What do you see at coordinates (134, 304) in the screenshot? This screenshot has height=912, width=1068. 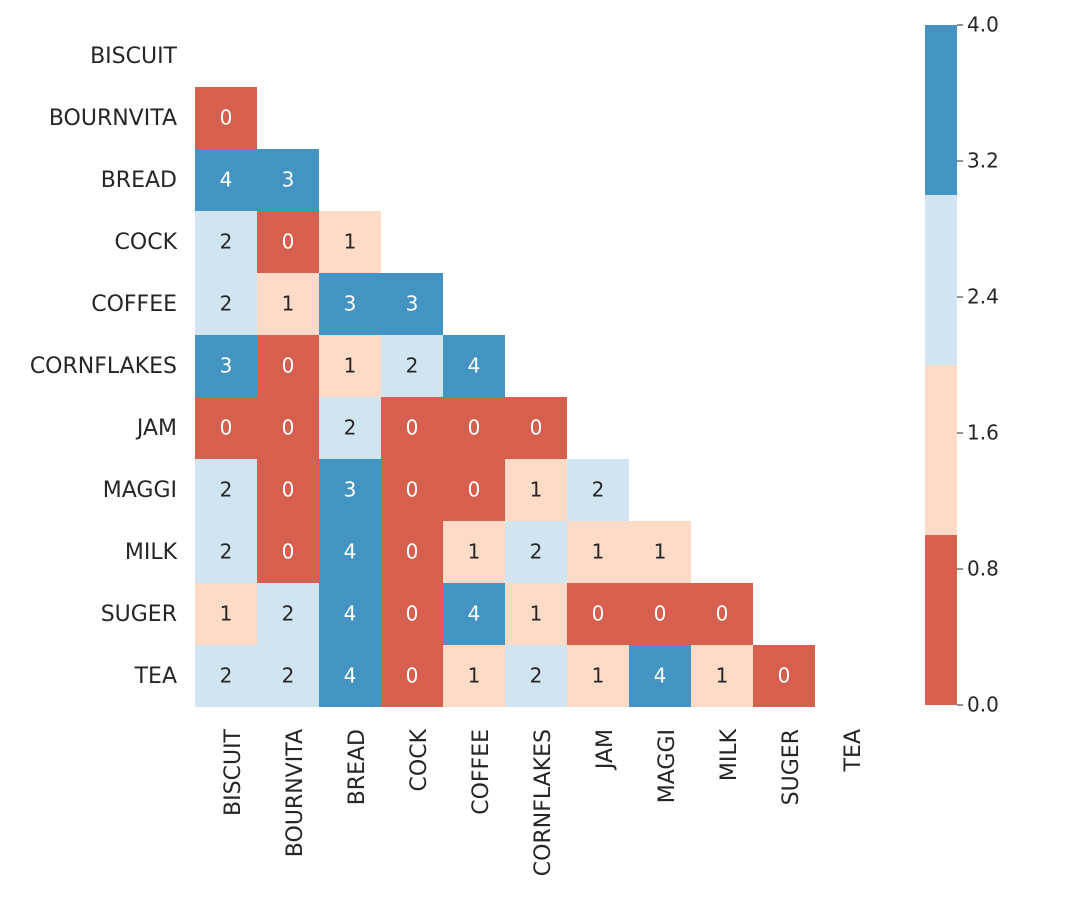 I see `y-tick-label: COFFEE` at bounding box center [134, 304].